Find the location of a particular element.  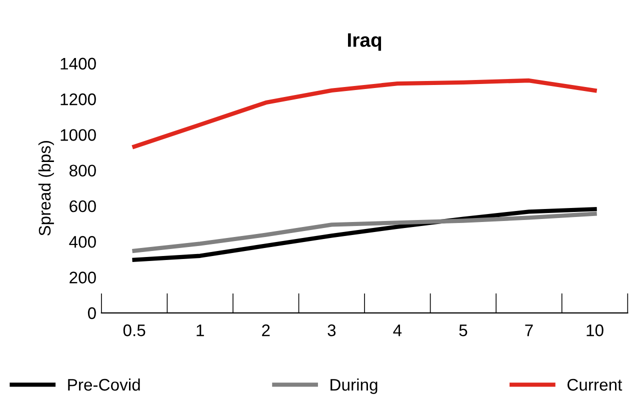

legend-label: During is located at coordinates (354, 386).